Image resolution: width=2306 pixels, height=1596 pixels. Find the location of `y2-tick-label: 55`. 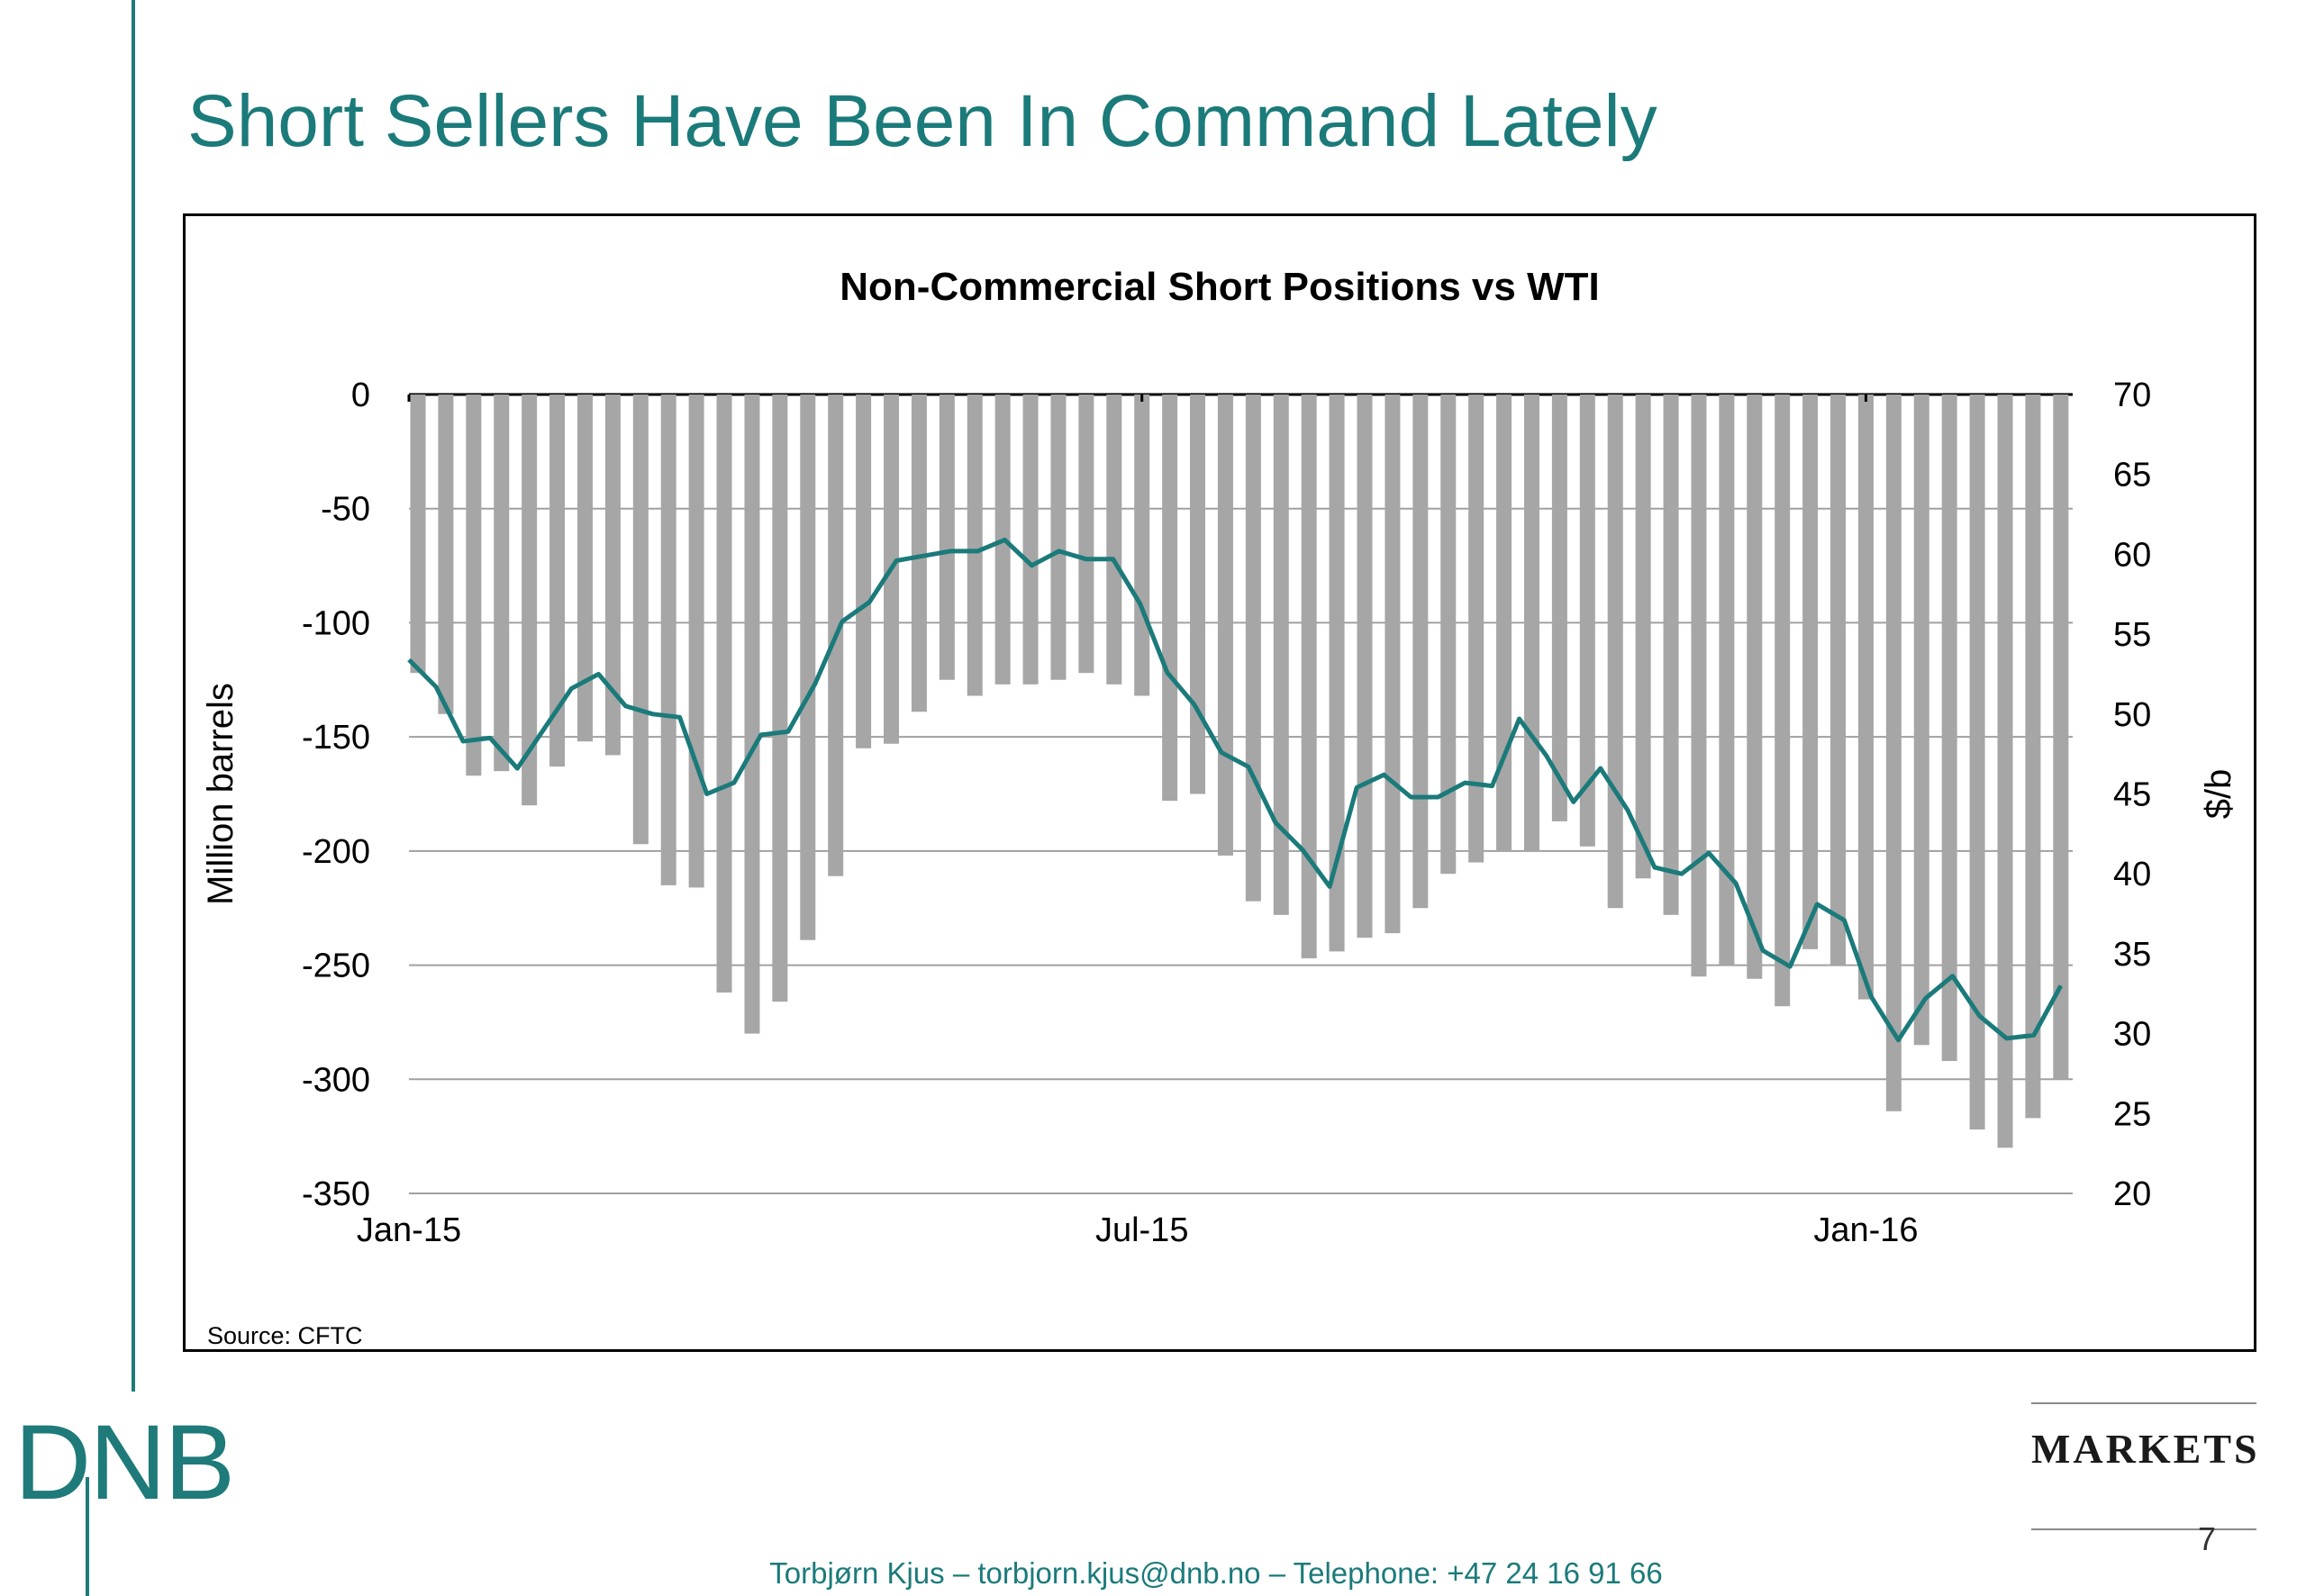

y2-tick-label: 55 is located at coordinates (2132, 635).